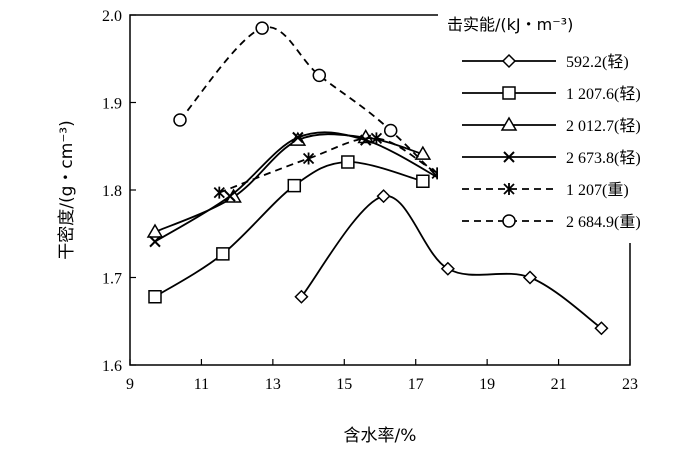 The width and height of the screenshot is (700, 451). What do you see at coordinates (603, 222) in the screenshot?
I see `legend-label: 2 684.9(重)` at bounding box center [603, 222].